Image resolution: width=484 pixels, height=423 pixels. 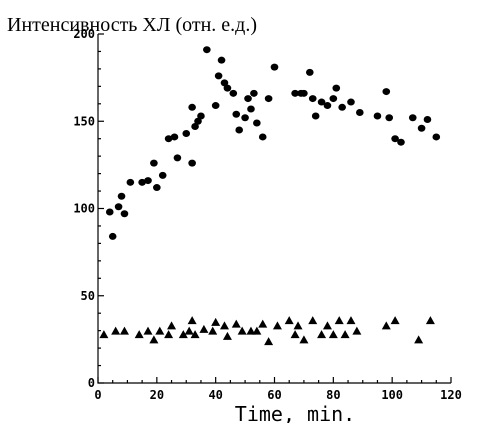 I want to click on y-tick-label: 150, so click(x=84, y=121).